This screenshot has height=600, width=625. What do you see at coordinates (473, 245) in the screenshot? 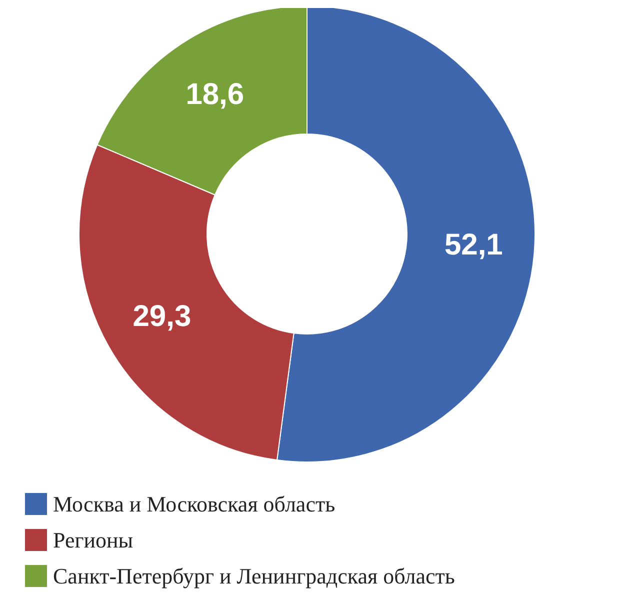
I see `data-label: 52,1` at bounding box center [473, 245].